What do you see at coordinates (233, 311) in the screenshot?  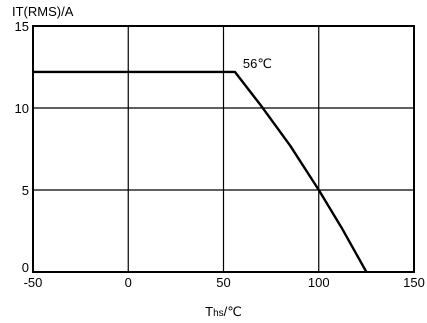 I see `x-axis-label-unit: /℃` at bounding box center [233, 311].